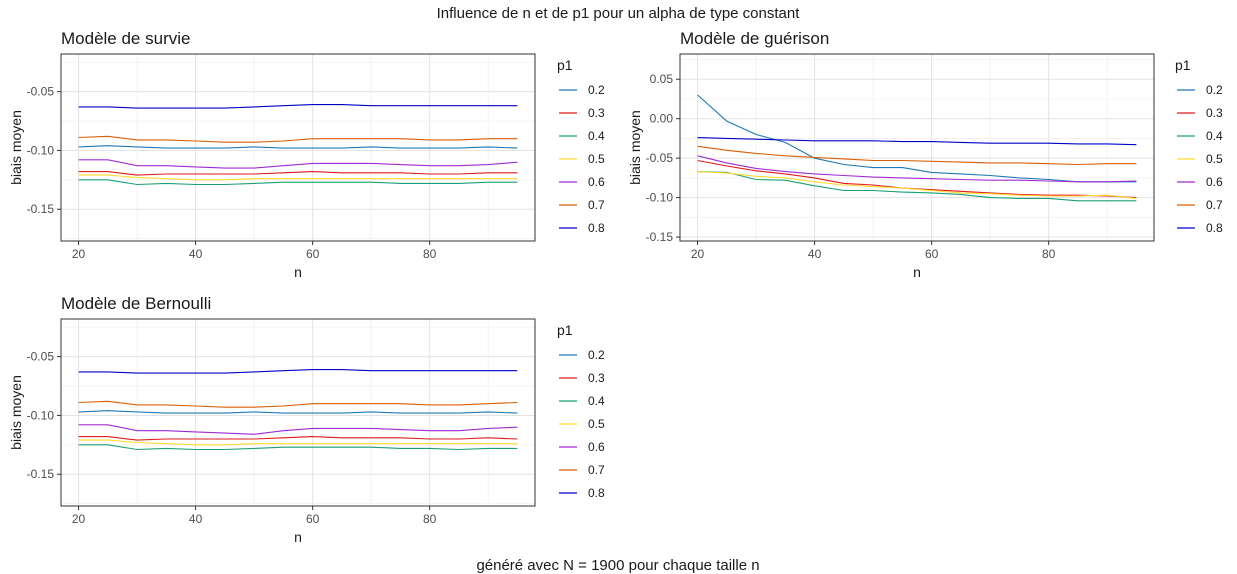 This screenshot has width=1237, height=574. Describe the element at coordinates (136, 303) in the screenshot. I see `panel-title: Modèle de Bernoulli` at that location.